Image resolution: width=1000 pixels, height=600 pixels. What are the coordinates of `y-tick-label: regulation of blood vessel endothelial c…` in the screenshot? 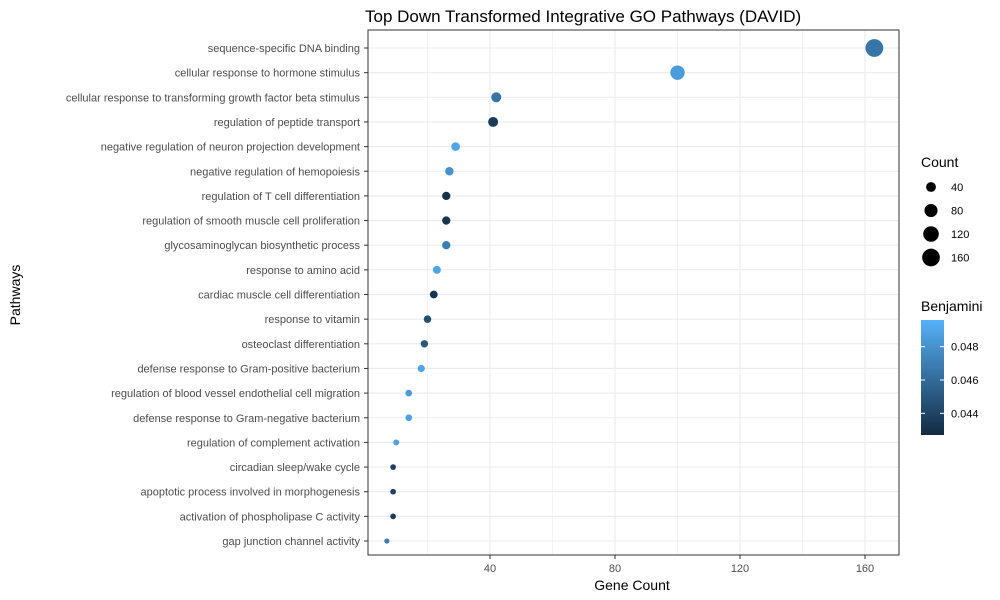 It's located at (235, 394).